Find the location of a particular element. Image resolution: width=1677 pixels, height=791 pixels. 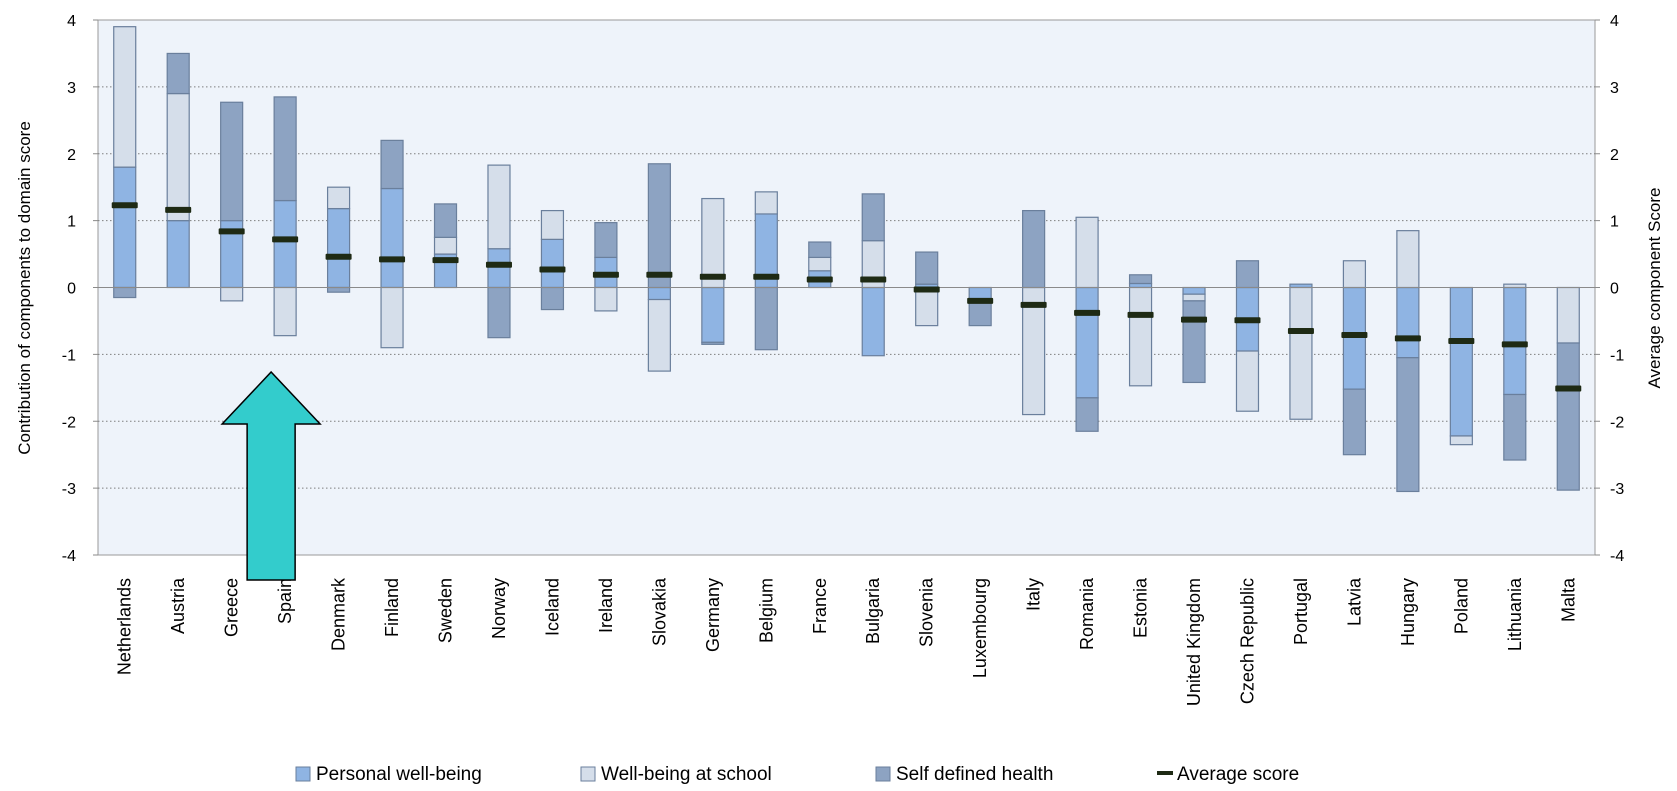

average-marker-italy is located at coordinates (1033, 304).